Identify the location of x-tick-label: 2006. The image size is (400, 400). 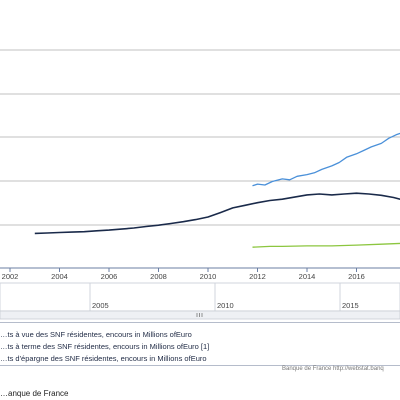
(109, 276).